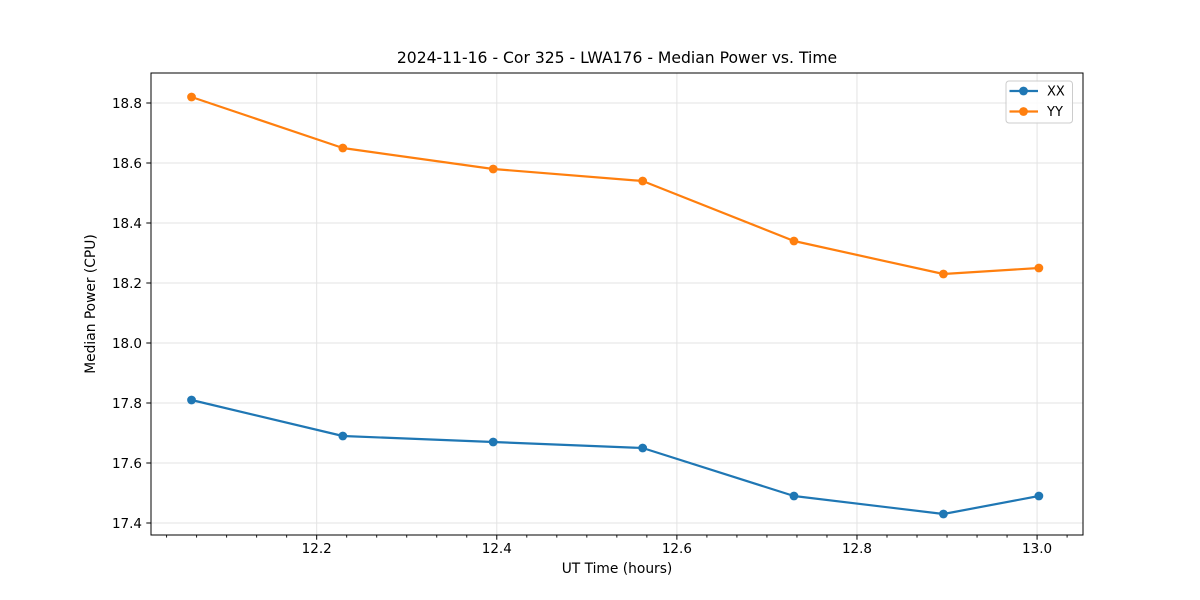  What do you see at coordinates (127, 464) in the screenshot?
I see `y-tick-label: 17.6` at bounding box center [127, 464].